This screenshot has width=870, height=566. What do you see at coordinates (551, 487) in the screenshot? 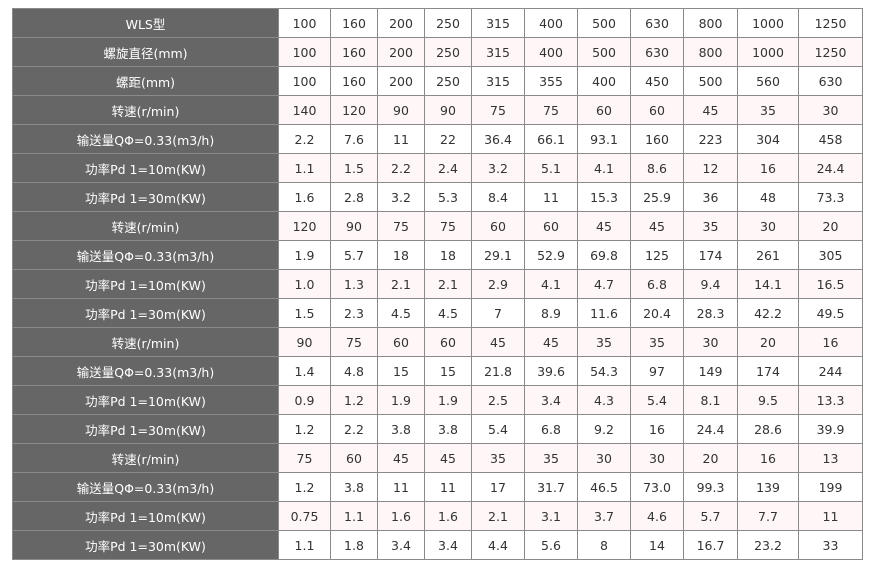
I see `table-cell: 31.7` at bounding box center [551, 487].